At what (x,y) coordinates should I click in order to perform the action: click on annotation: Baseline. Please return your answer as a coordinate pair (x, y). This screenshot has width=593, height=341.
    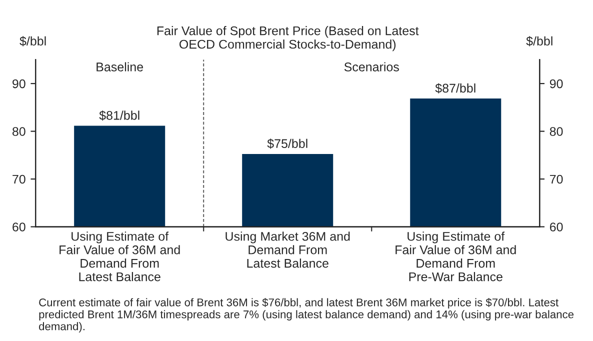
    Looking at the image, I should click on (120, 67).